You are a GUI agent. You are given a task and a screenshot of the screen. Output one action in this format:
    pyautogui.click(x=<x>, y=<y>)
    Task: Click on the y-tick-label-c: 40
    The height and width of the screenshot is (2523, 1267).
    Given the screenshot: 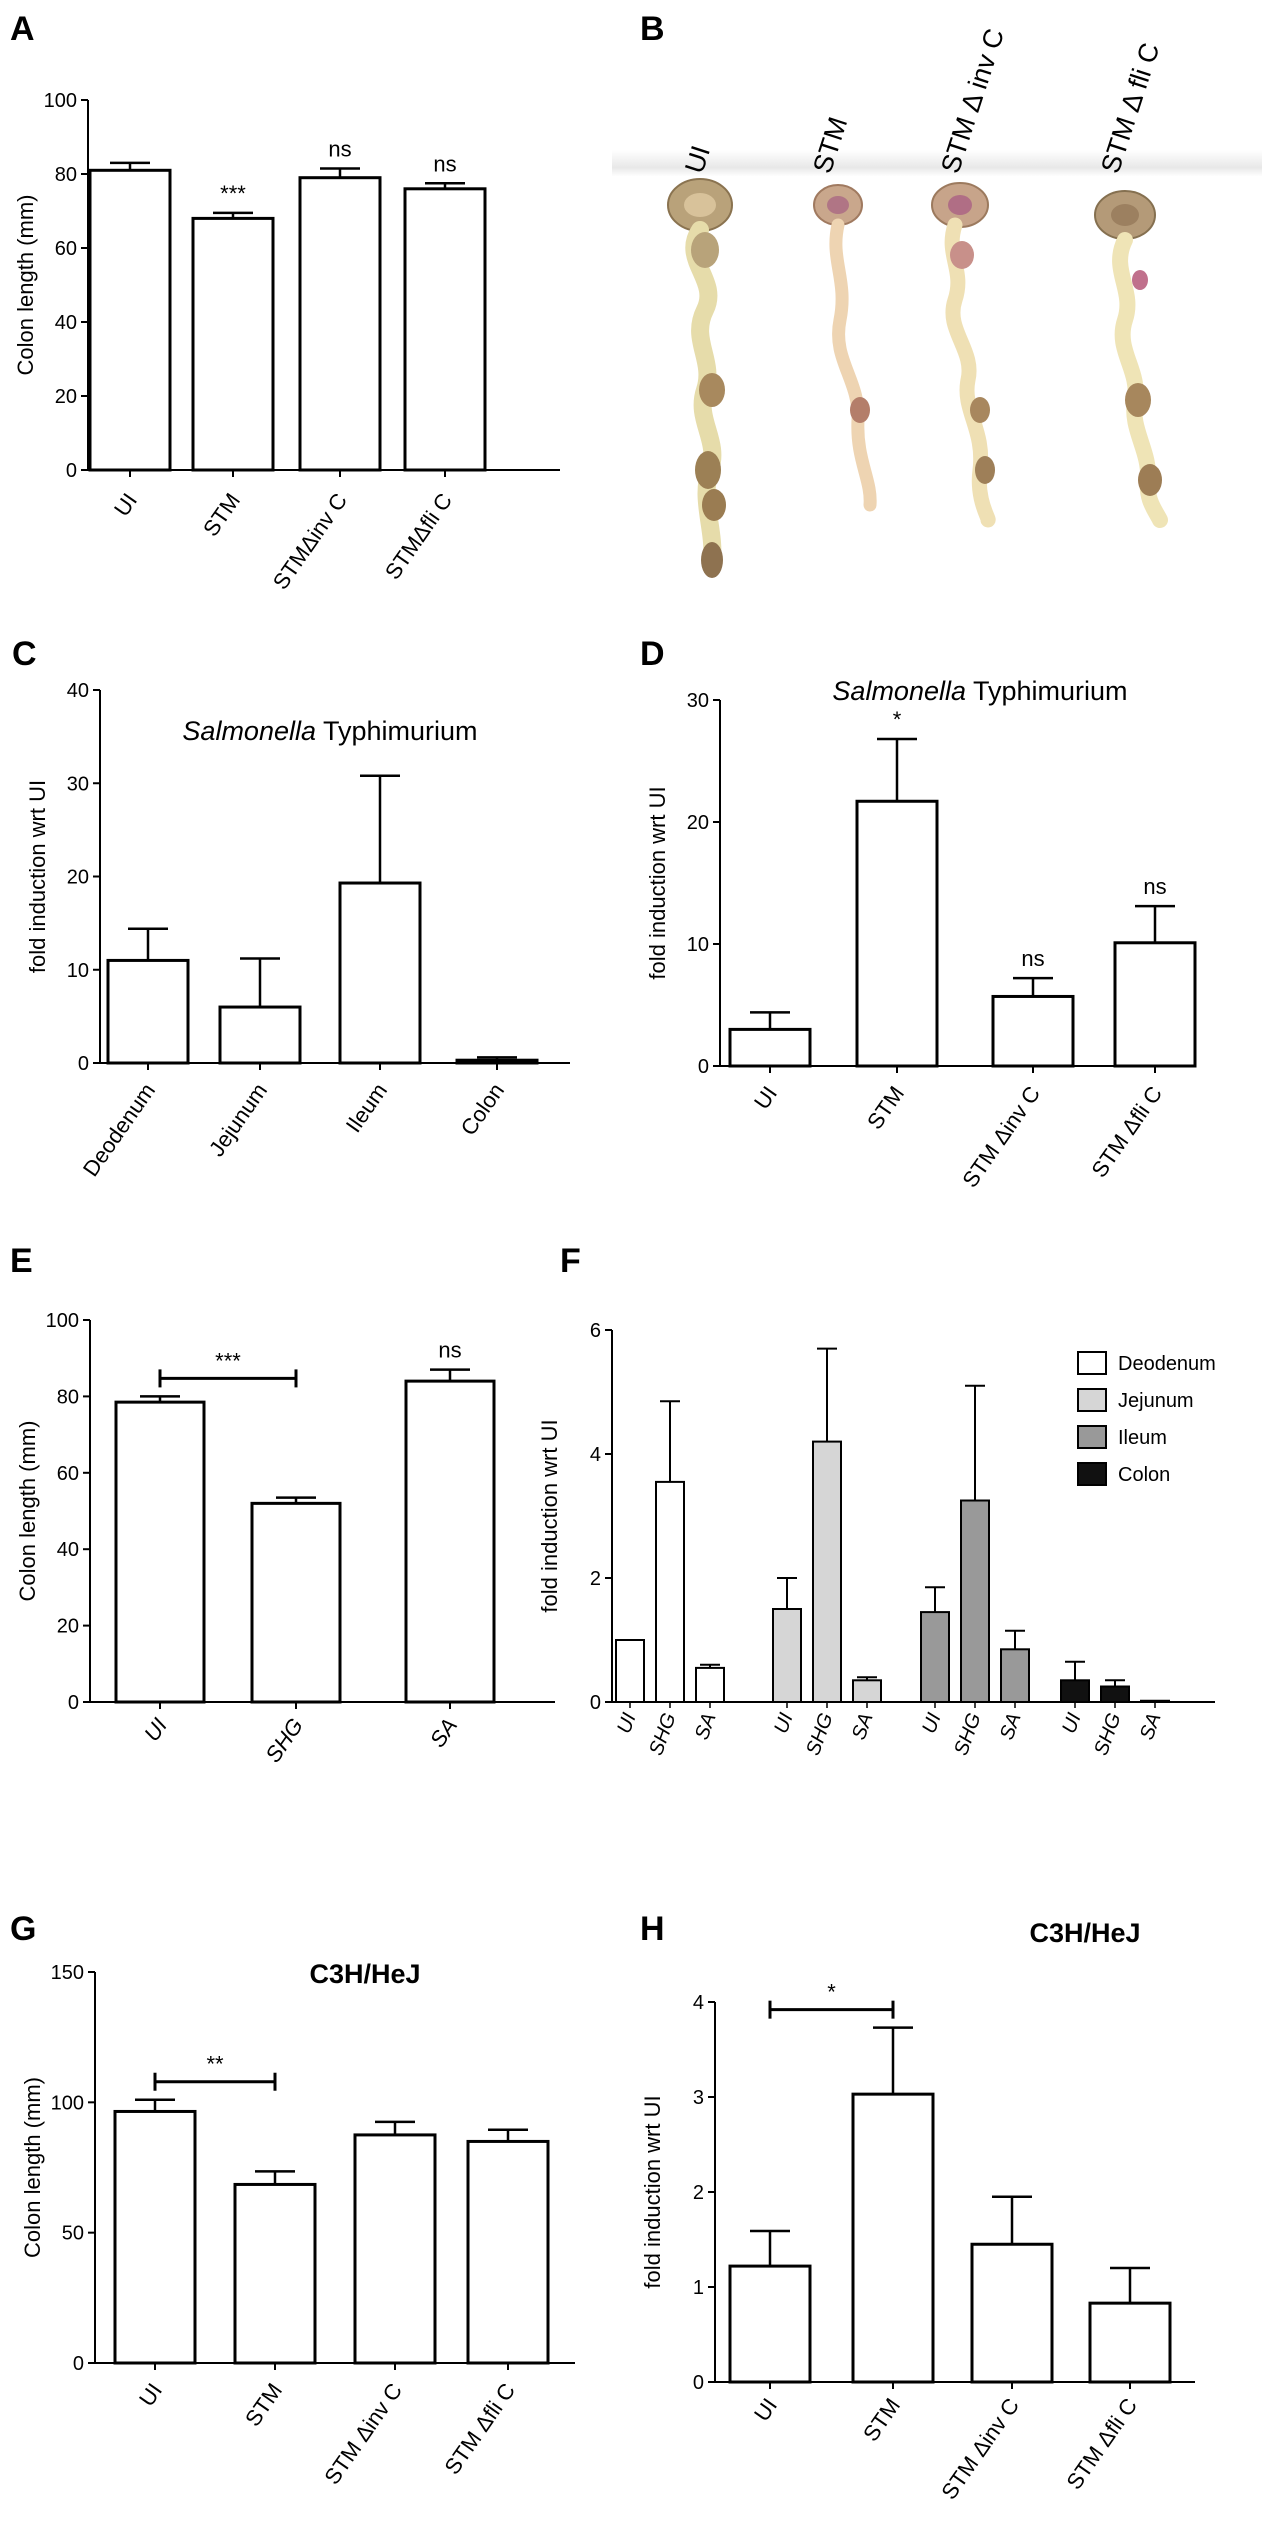 What is the action you would take?
    pyautogui.click(x=78, y=691)
    